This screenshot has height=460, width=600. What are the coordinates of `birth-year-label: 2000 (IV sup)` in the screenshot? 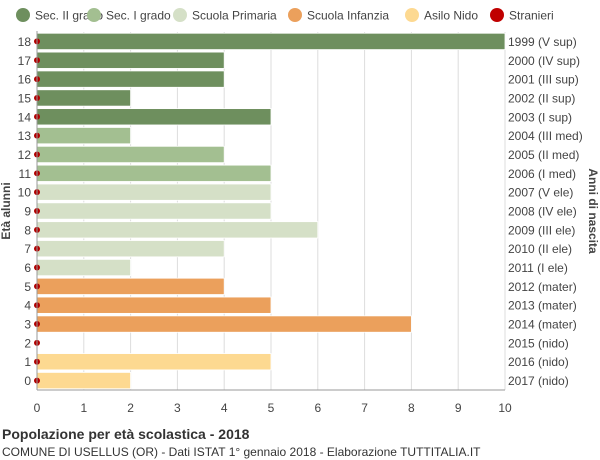 It's located at (544, 61).